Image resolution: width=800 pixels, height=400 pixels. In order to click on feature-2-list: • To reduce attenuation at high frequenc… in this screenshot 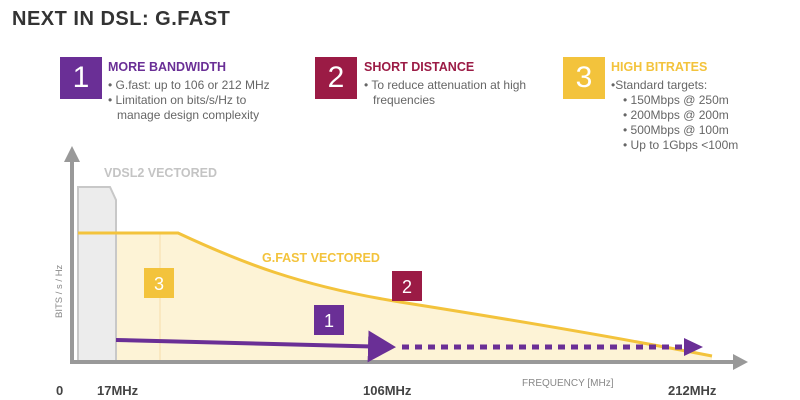, I will do `click(445, 93)`.